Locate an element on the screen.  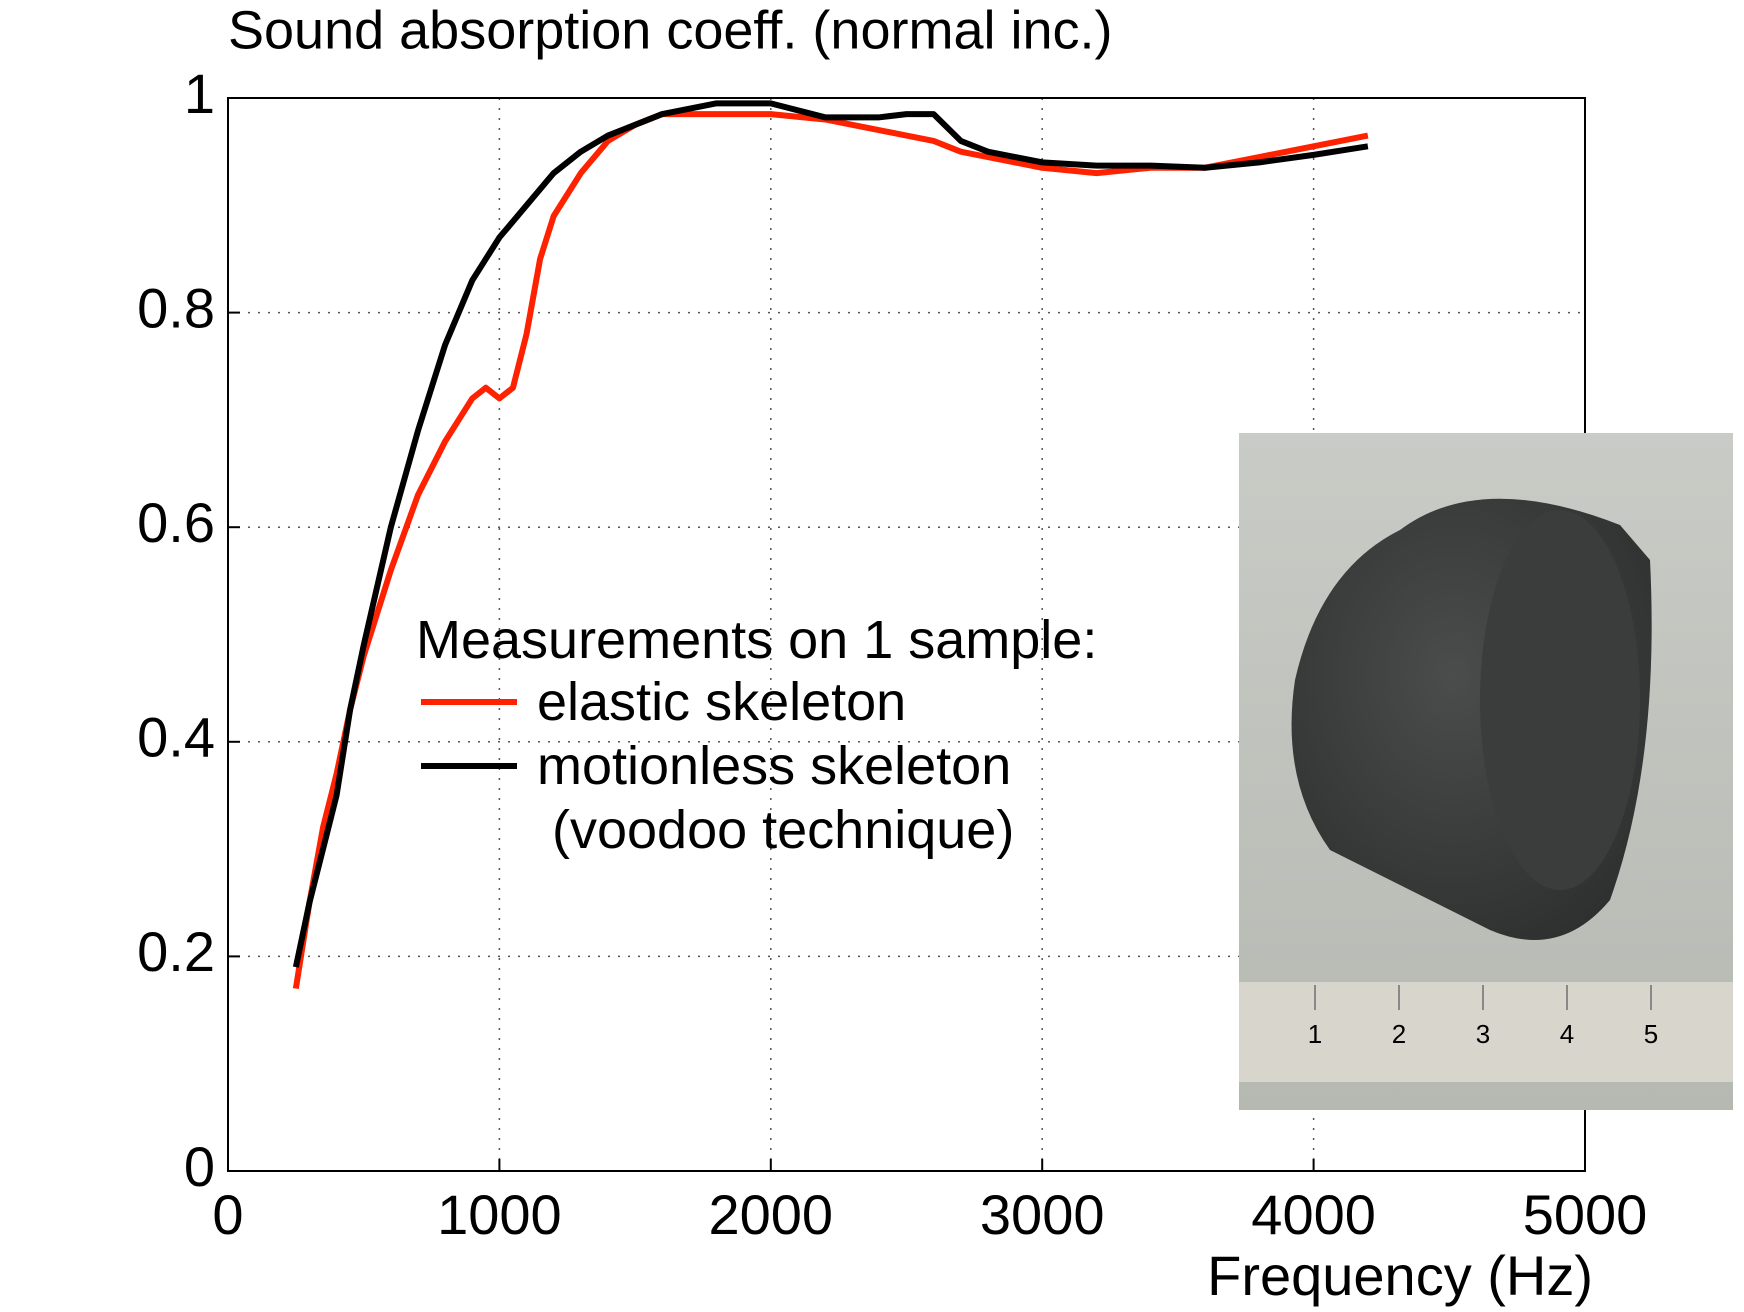
chart-title: Sound absorption coeff. (normal inc.) is located at coordinates (670, 30).